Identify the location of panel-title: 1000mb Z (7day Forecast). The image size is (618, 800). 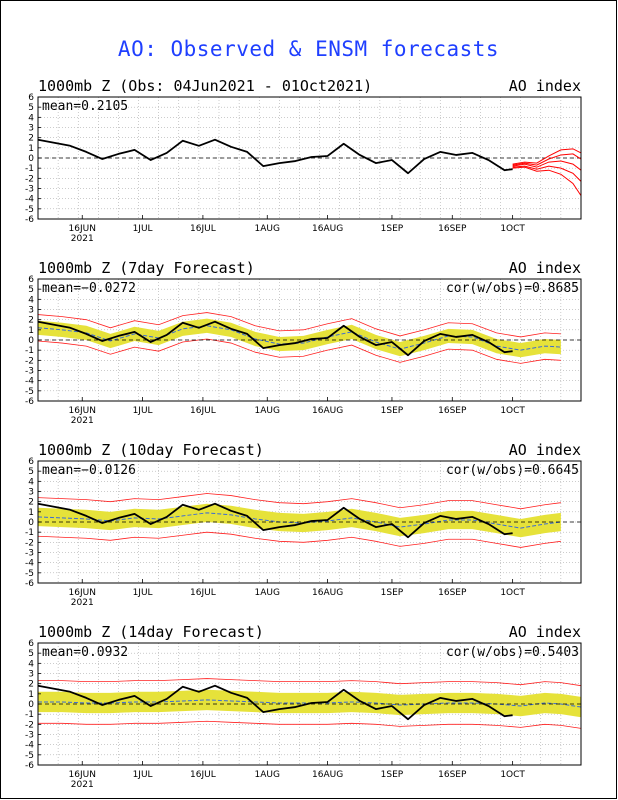
(146, 268).